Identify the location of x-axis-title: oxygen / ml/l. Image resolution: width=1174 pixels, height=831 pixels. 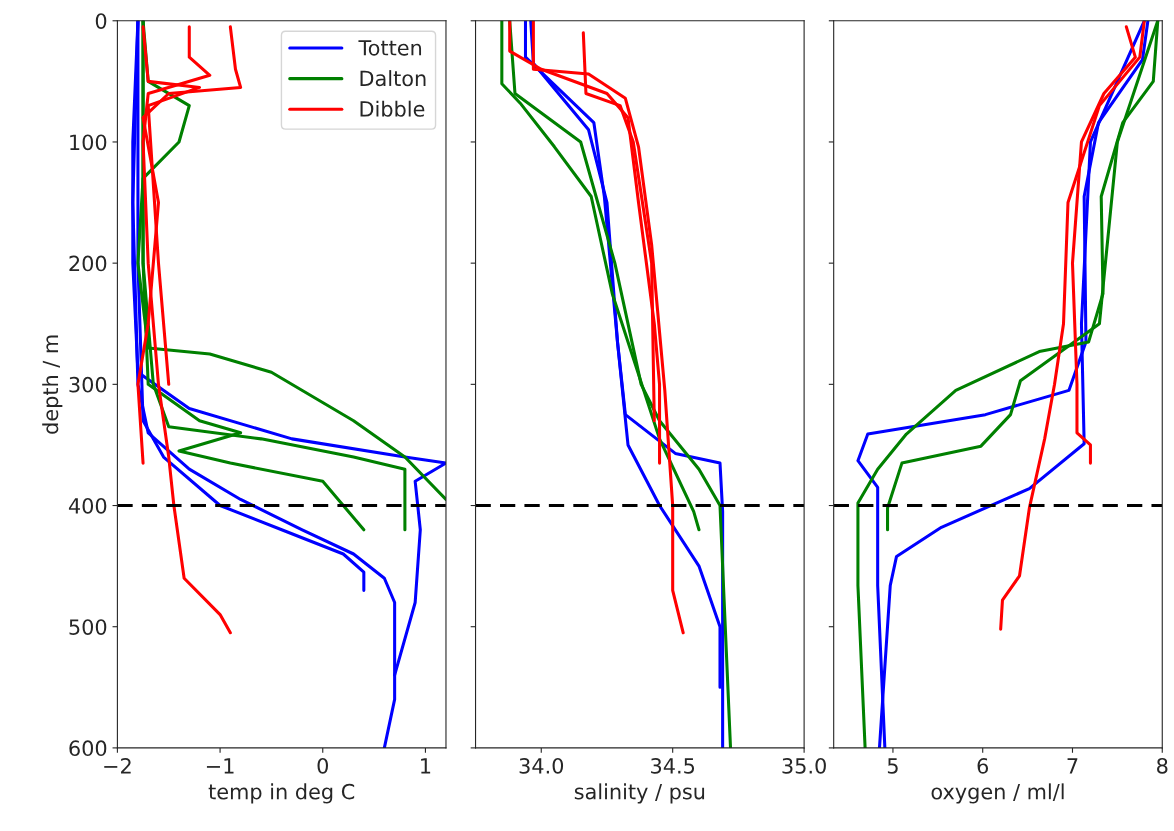
(997, 793).